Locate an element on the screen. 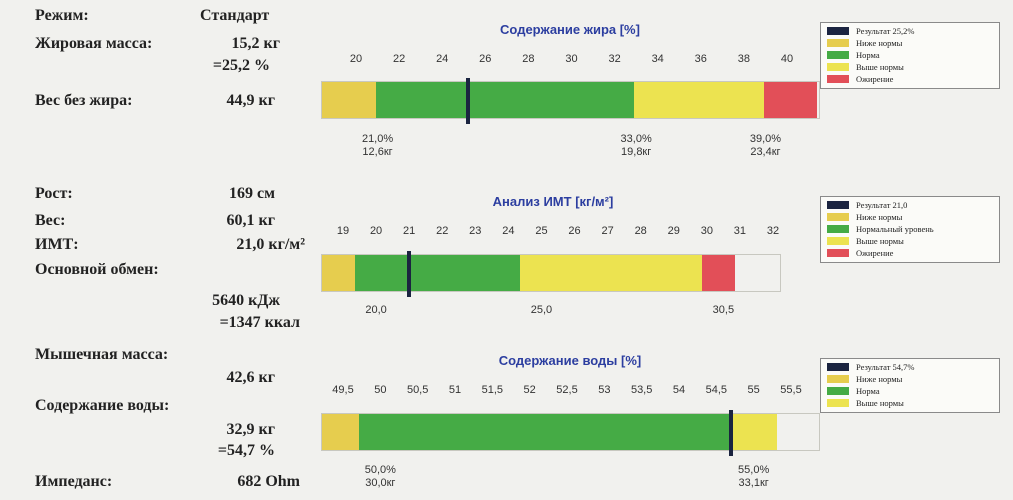 The width and height of the screenshot is (1013, 500). bmi-label: ИМТ: is located at coordinates (57, 244).